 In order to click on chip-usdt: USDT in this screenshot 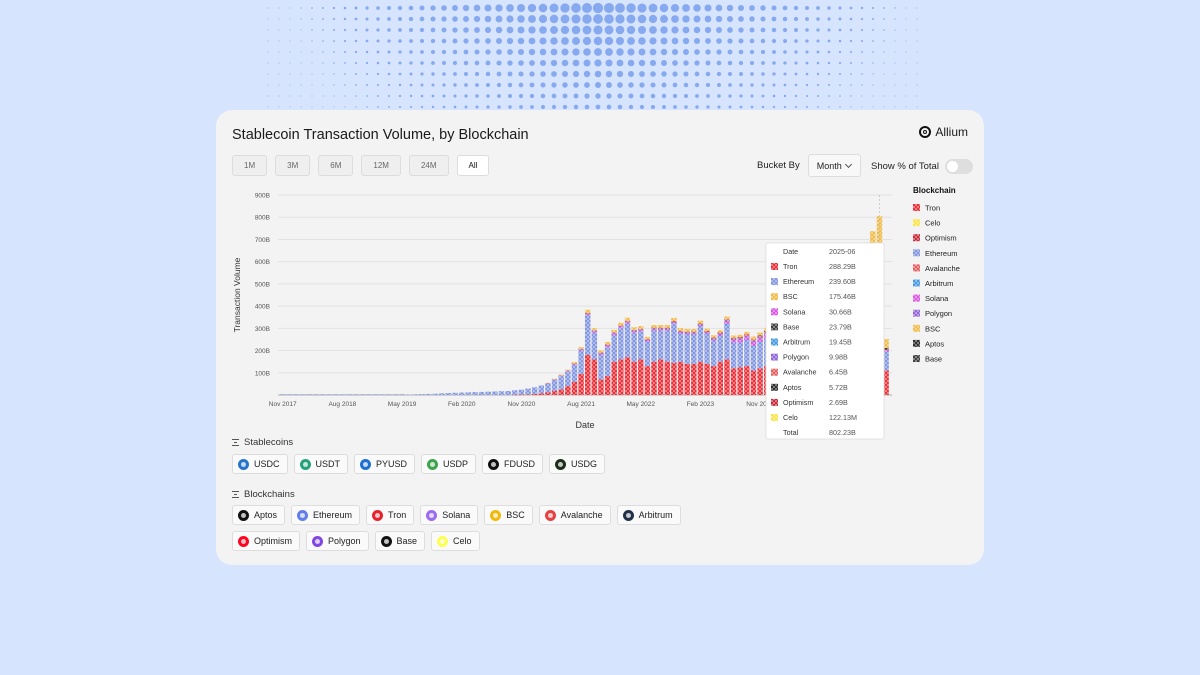, I will do `click(321, 464)`.